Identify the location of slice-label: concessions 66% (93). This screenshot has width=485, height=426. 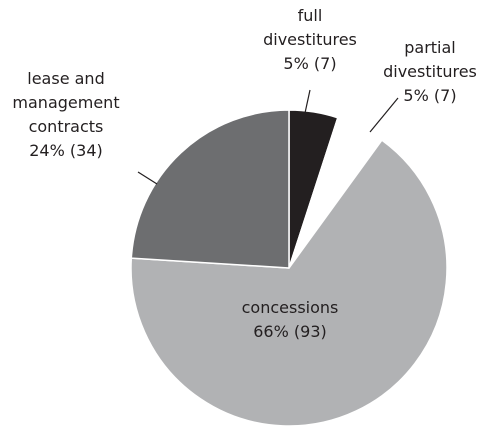
(290, 320).